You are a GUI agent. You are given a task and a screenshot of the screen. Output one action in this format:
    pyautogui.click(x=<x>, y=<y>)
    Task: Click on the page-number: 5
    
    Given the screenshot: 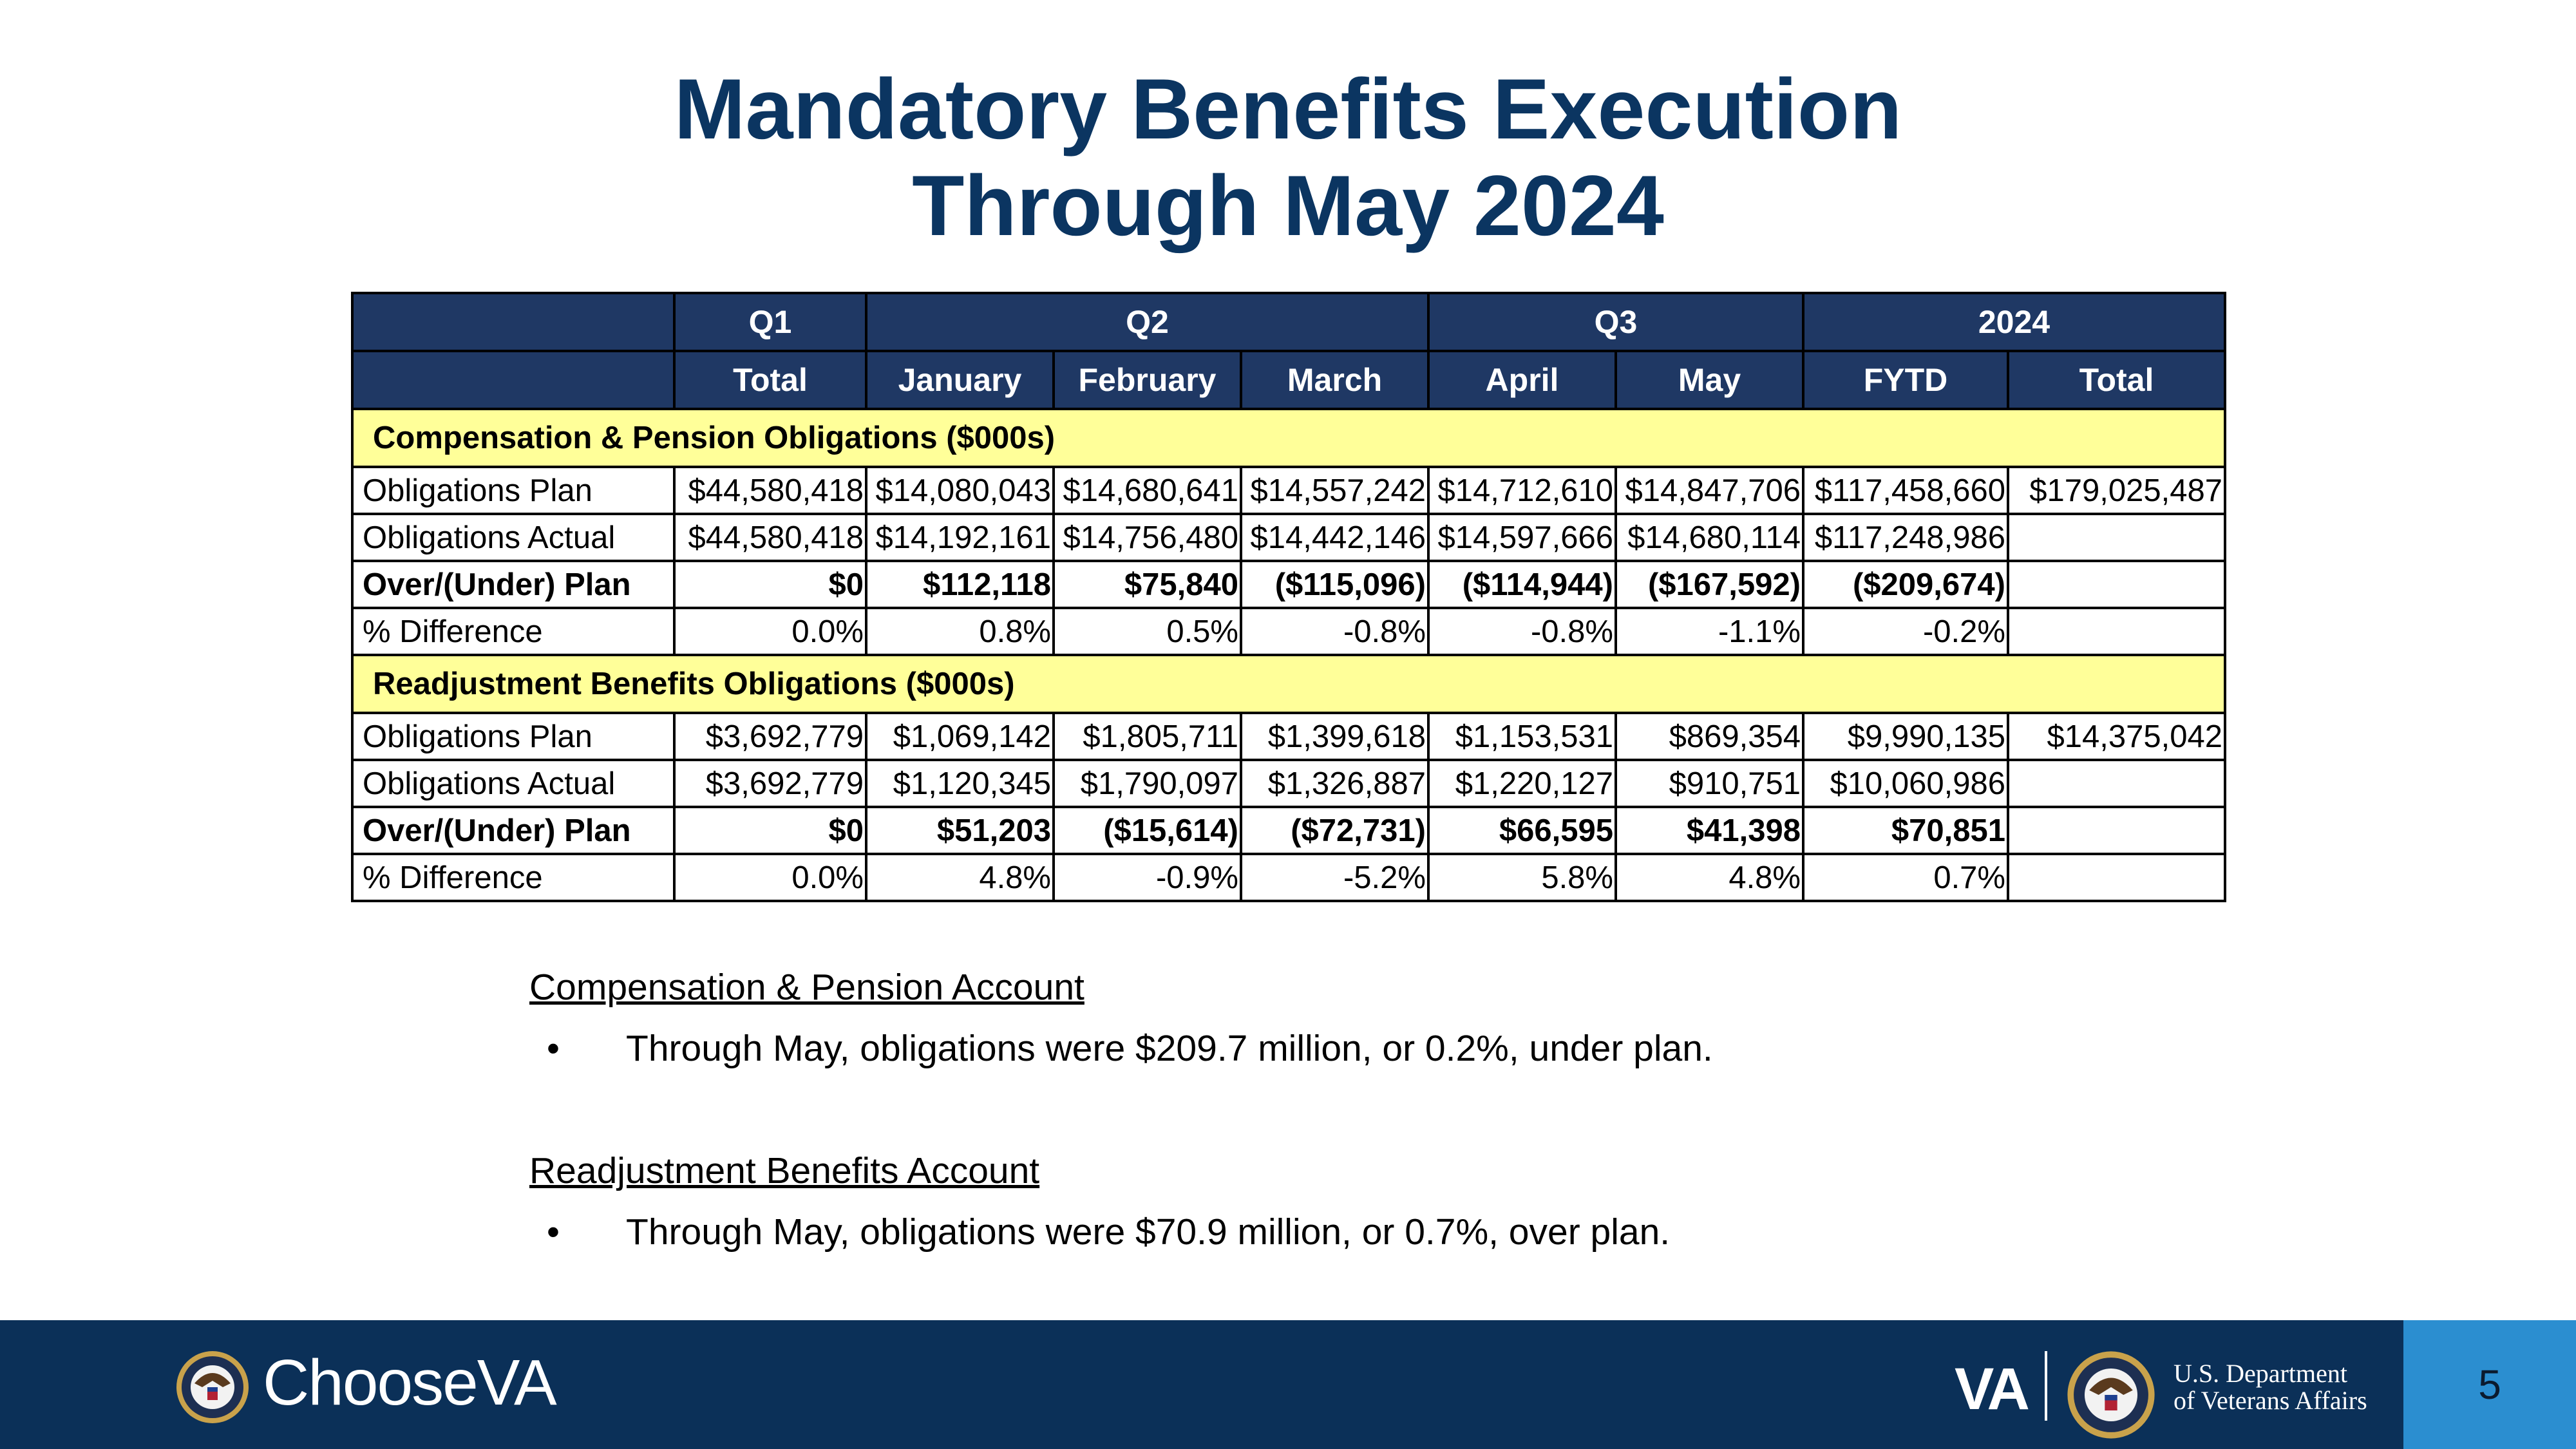 What is the action you would take?
    pyautogui.click(x=2489, y=1384)
    